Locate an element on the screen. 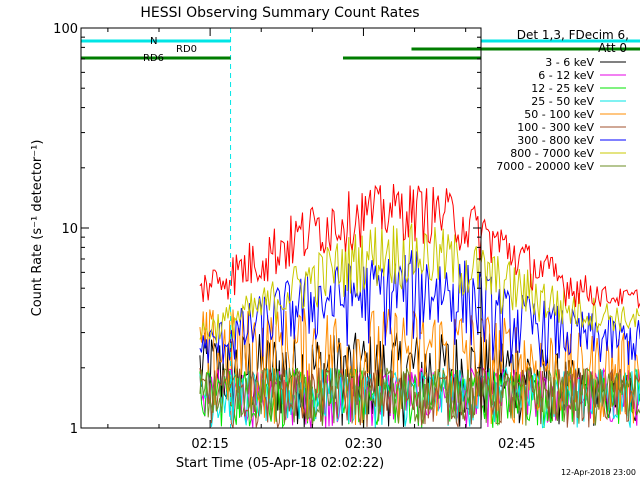 This screenshot has width=640, height=480. legend-label: 50 - 100 keV is located at coordinates (559, 114).